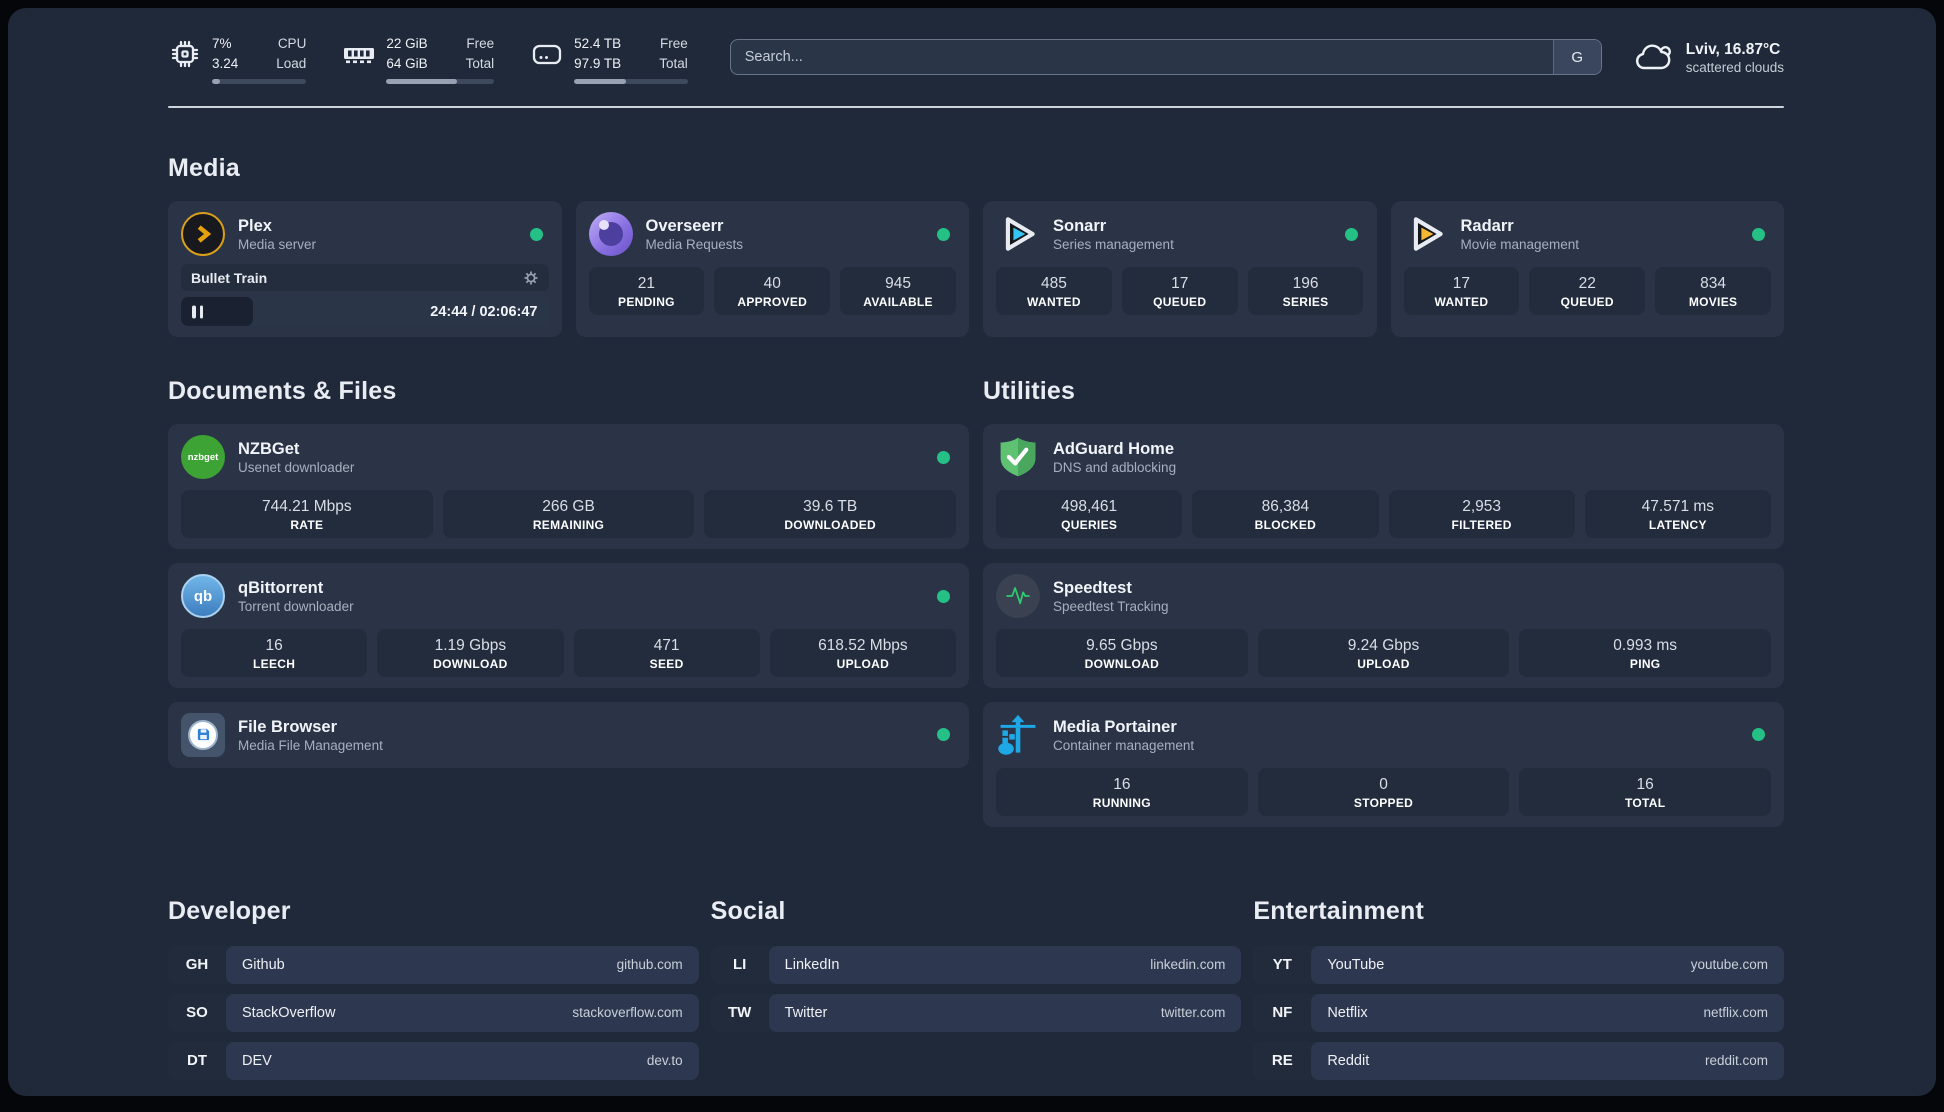 The image size is (1944, 1112). What do you see at coordinates (484, 311) in the screenshot?
I see `playback-time: 24:44 / 02:06:47` at bounding box center [484, 311].